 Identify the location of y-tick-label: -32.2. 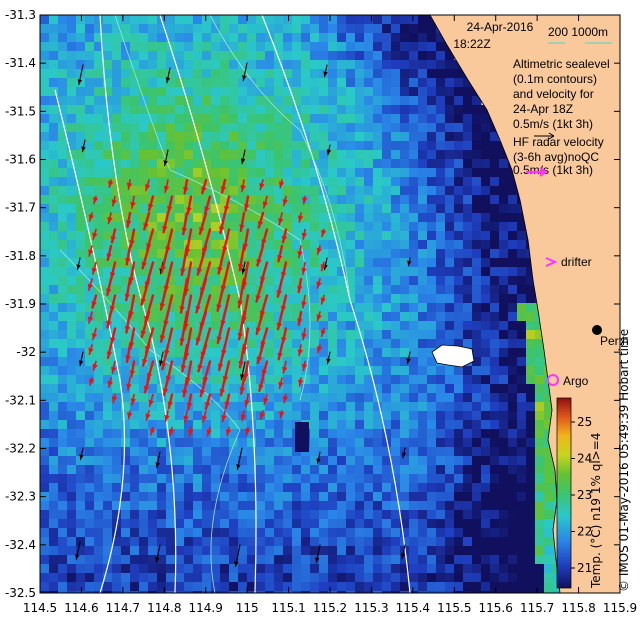
(20, 449).